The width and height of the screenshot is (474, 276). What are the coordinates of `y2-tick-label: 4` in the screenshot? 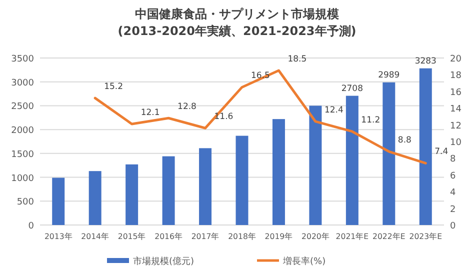 It's located at (453, 193).